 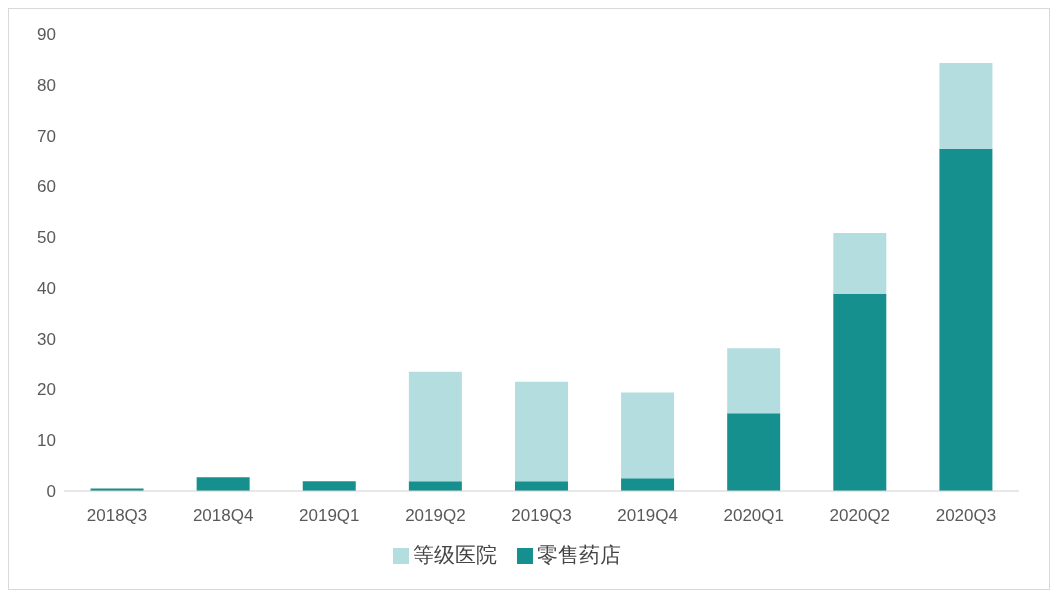 What do you see at coordinates (46, 136) in the screenshot?
I see `y-tick-label: 70` at bounding box center [46, 136].